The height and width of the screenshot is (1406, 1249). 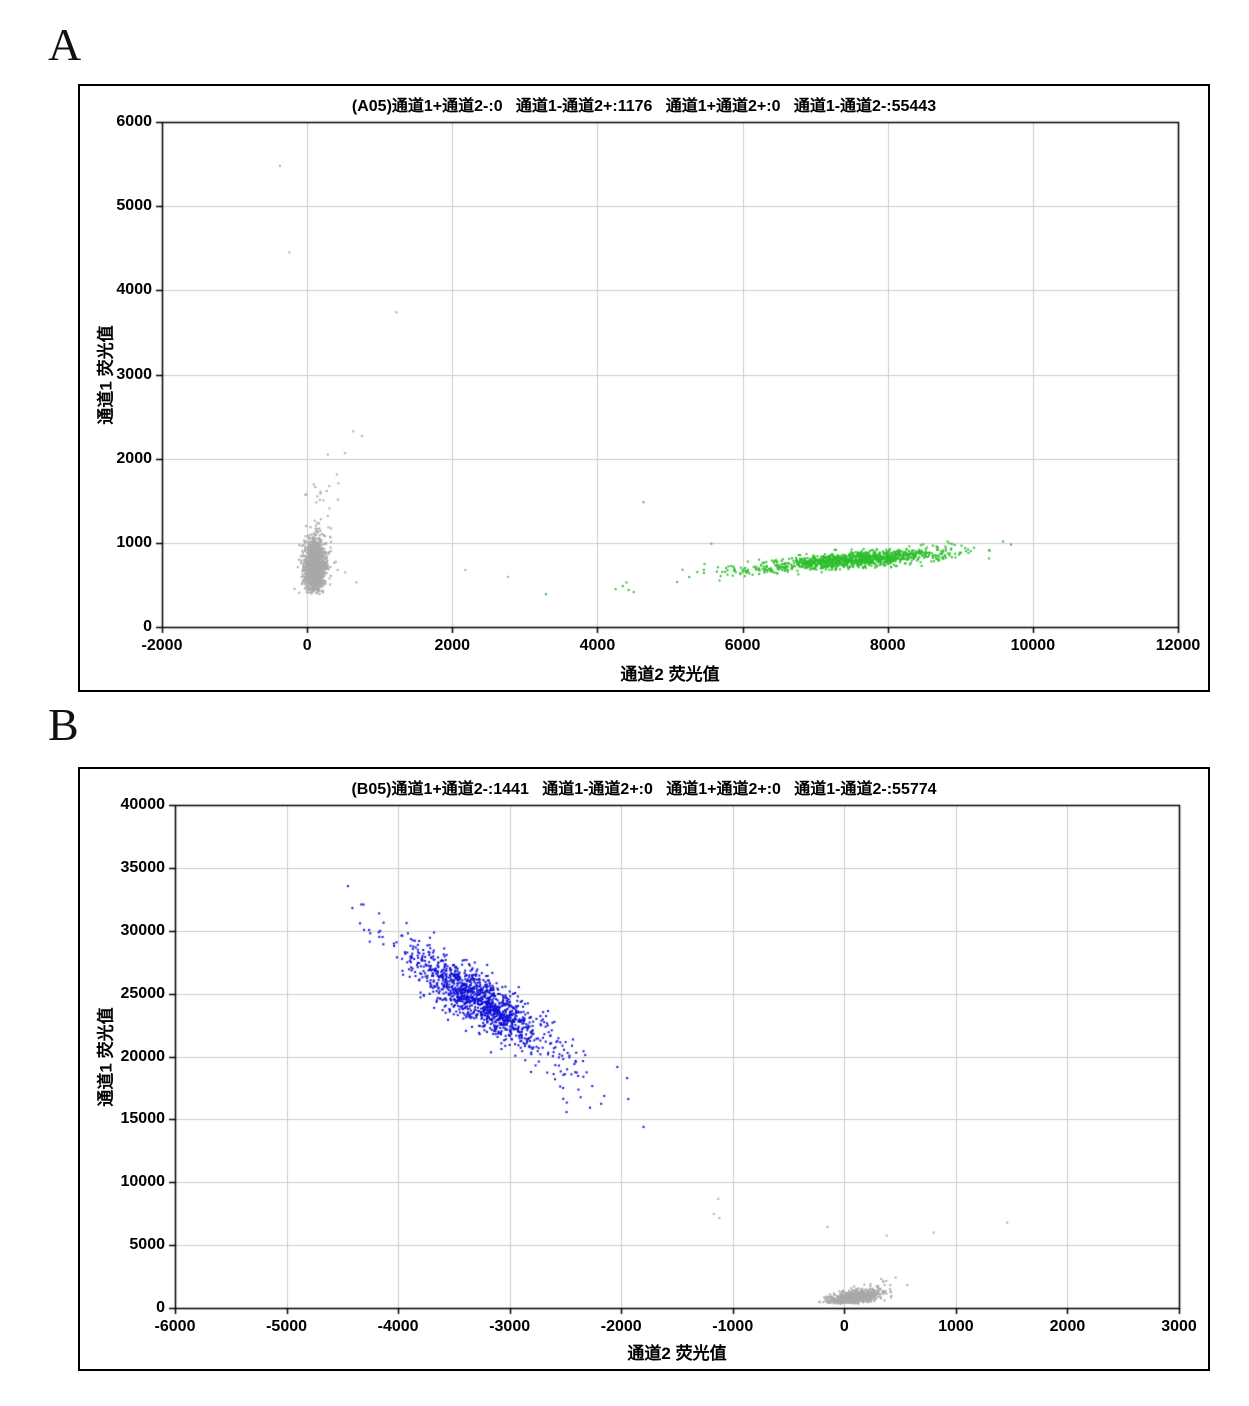 I want to click on y-axis-label-a: 通道1 荧光值, so click(x=106, y=374).